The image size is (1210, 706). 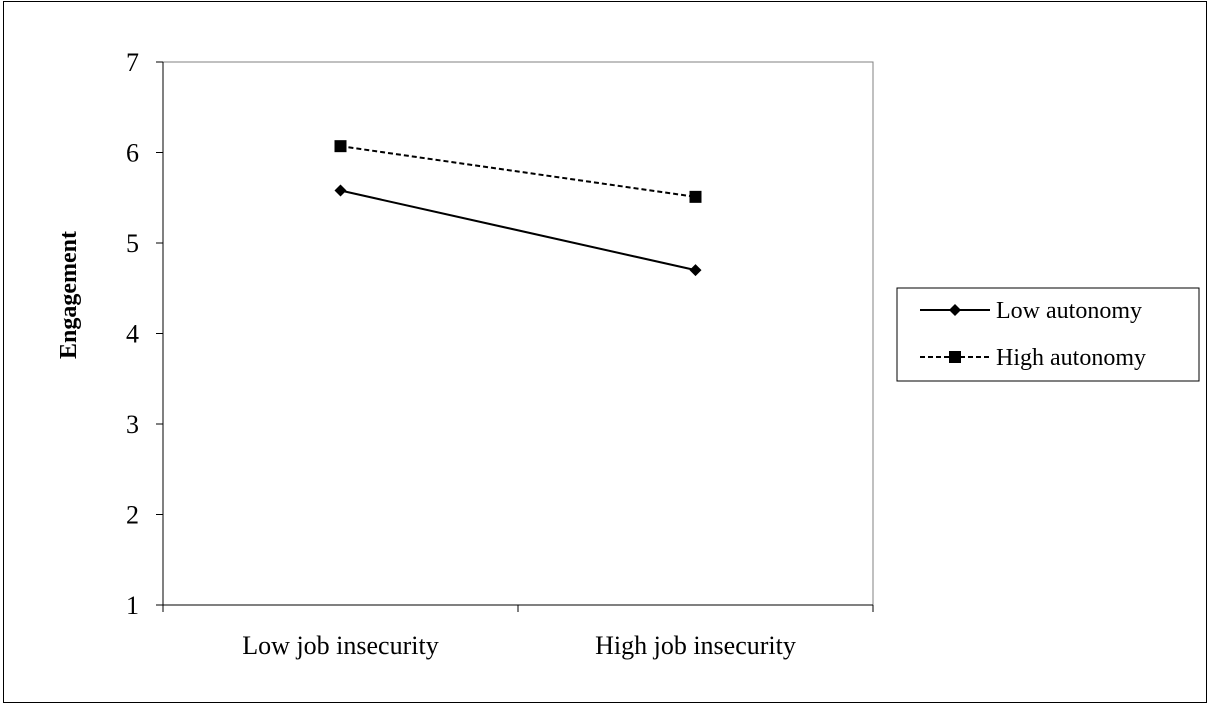 What do you see at coordinates (132, 424) in the screenshot?
I see `y-tick-label: 3` at bounding box center [132, 424].